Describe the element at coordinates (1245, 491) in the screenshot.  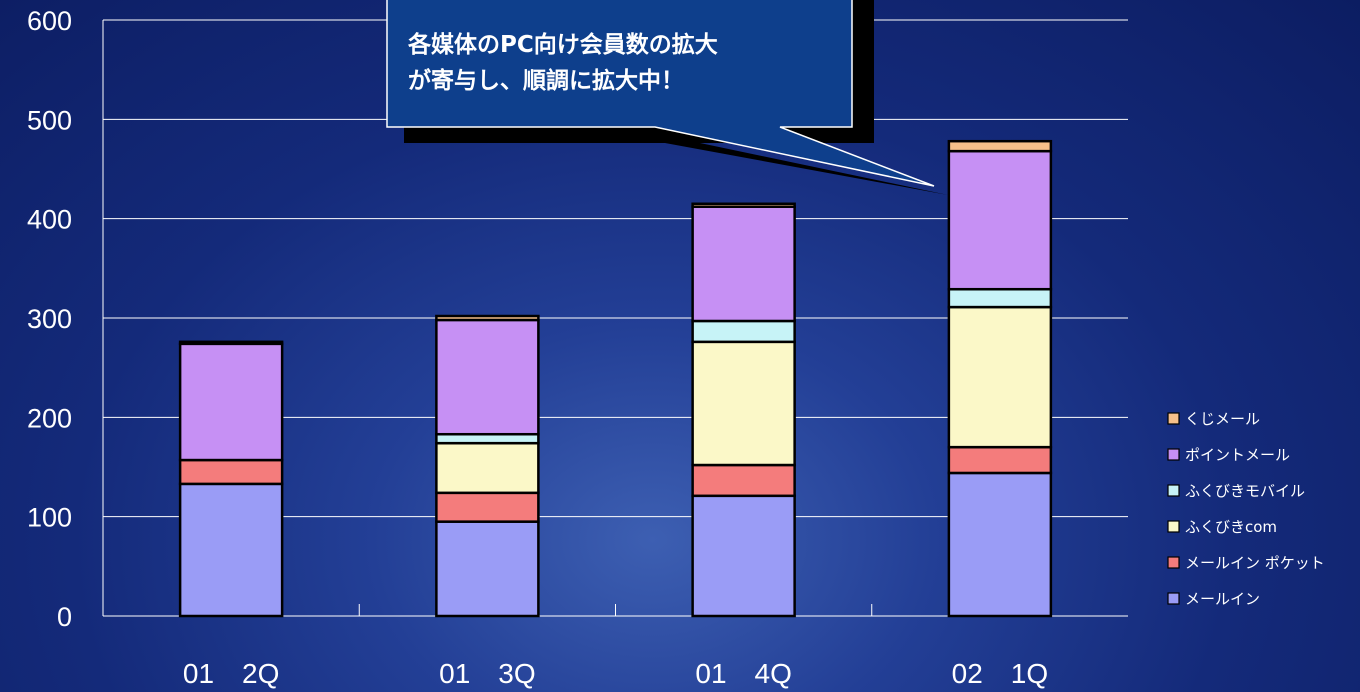
I see `legend-label-3: ふくびきモバイル` at that location.